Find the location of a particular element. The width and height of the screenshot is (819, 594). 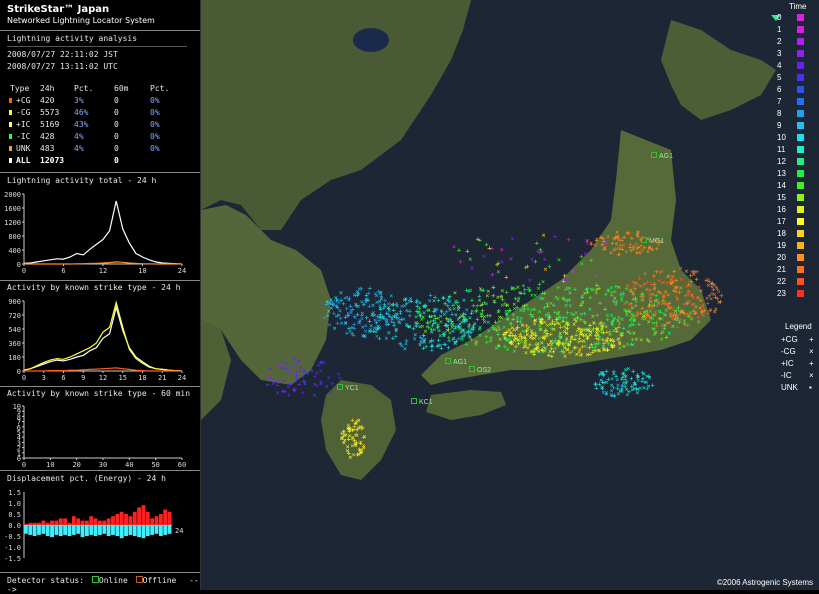

time-swatch is located at coordinates (800, 65).